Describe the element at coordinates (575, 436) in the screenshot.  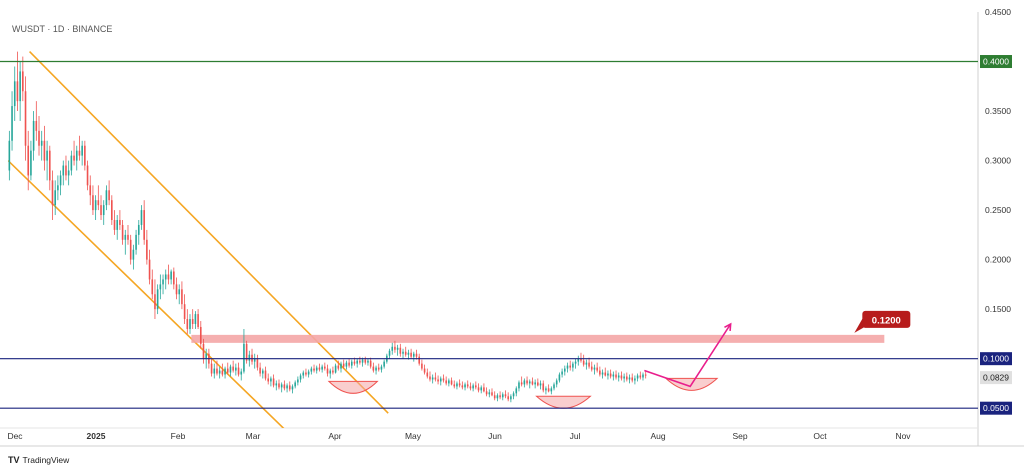
I see `x-tick-label: Jul` at that location.